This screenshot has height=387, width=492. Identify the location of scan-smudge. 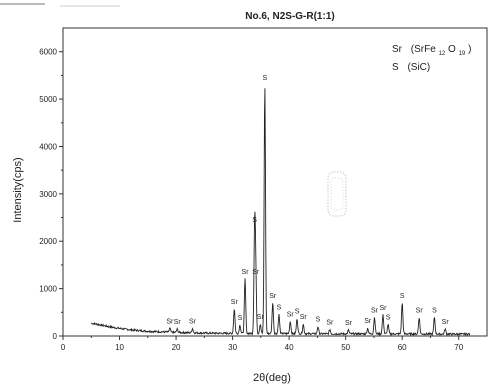
(337, 194).